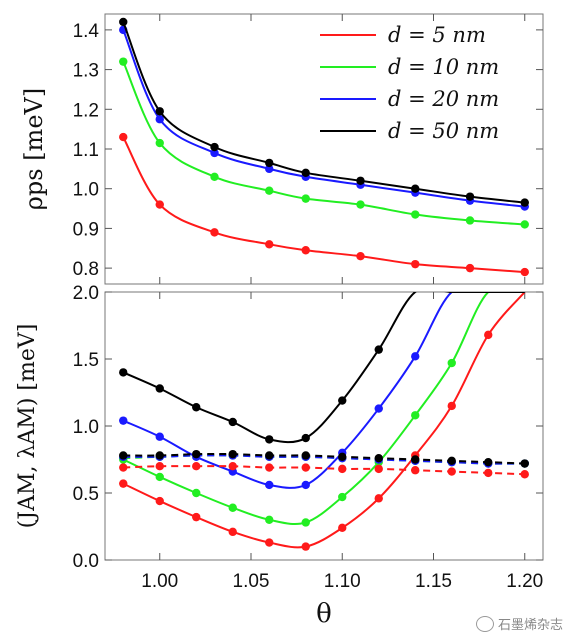 The height and width of the screenshot is (639, 571). Describe the element at coordinates (86, 150) in the screenshot. I see `y-tick-label: 1.1` at that location.